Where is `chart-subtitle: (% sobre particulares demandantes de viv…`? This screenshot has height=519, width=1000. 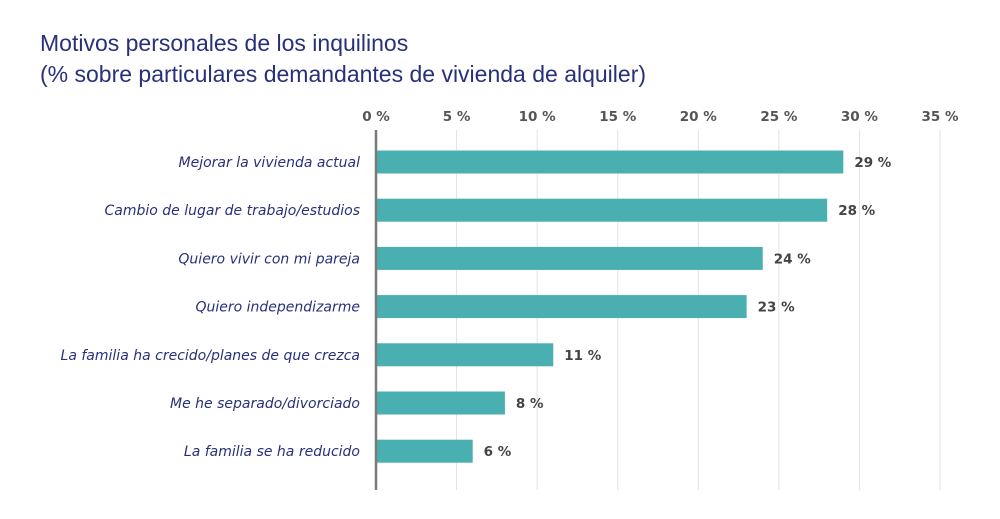
chart-subtitle: (% sobre particulares demandantes de viv… is located at coordinates (343, 74).